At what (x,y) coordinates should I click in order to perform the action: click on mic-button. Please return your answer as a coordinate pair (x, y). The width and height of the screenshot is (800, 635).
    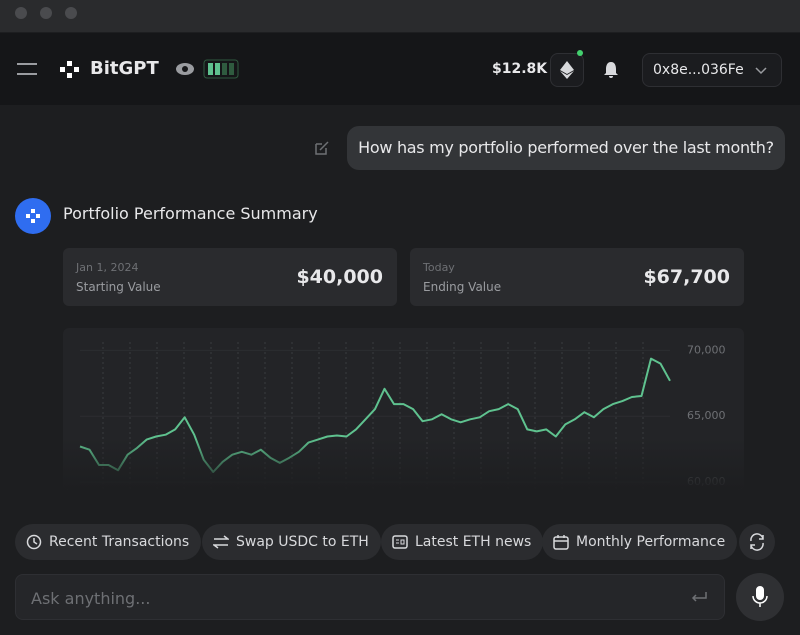
    Looking at the image, I should click on (760, 597).